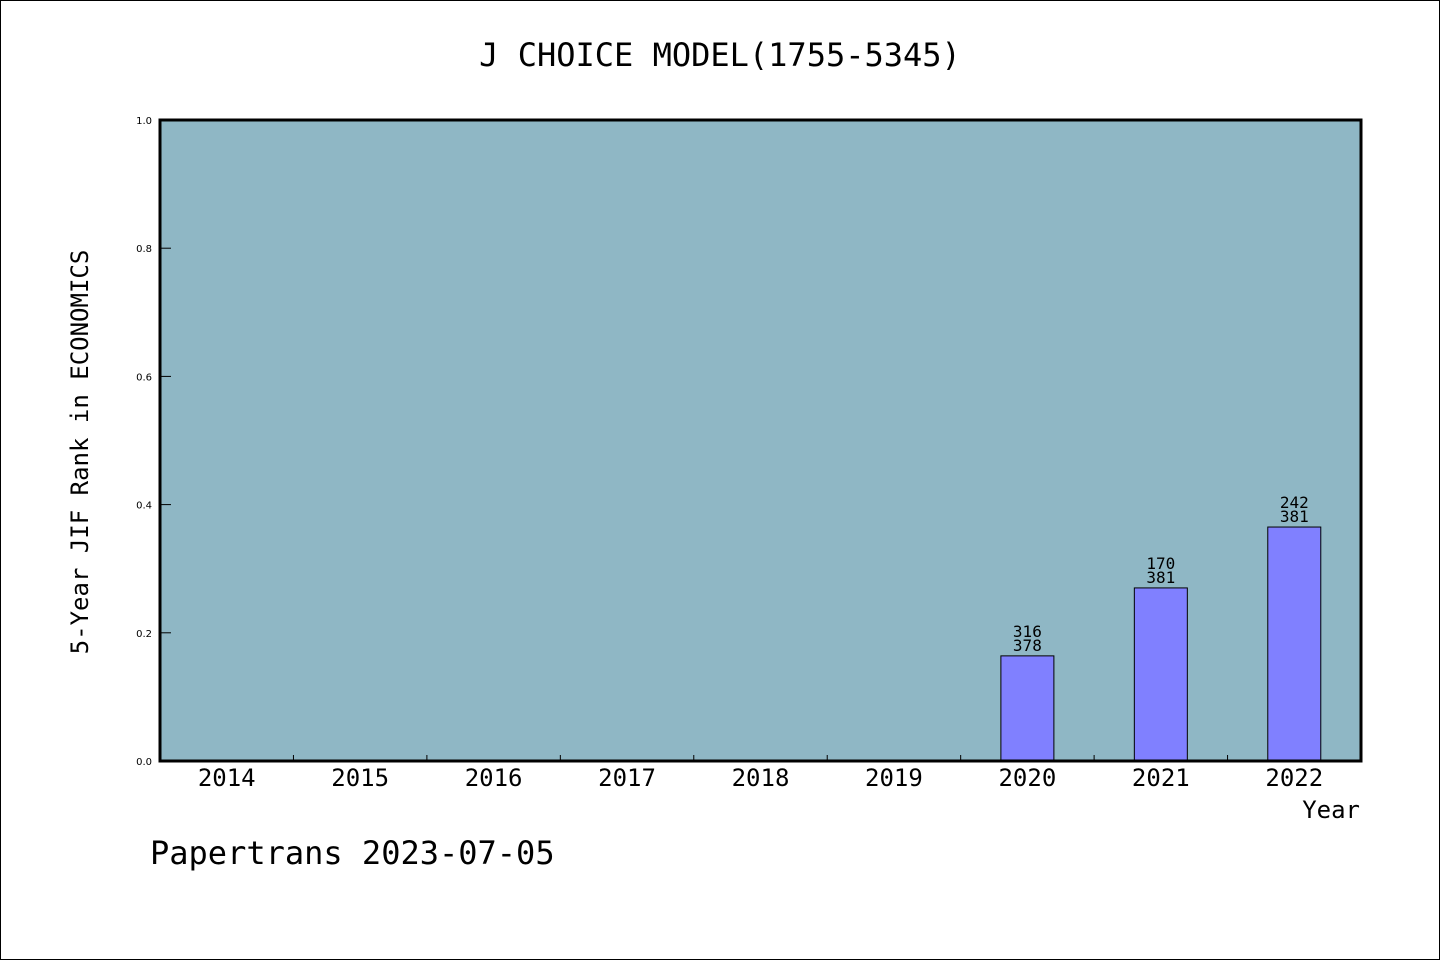  Describe the element at coordinates (144, 762) in the screenshot. I see `y-tick-label-0.0: 0.0` at that location.